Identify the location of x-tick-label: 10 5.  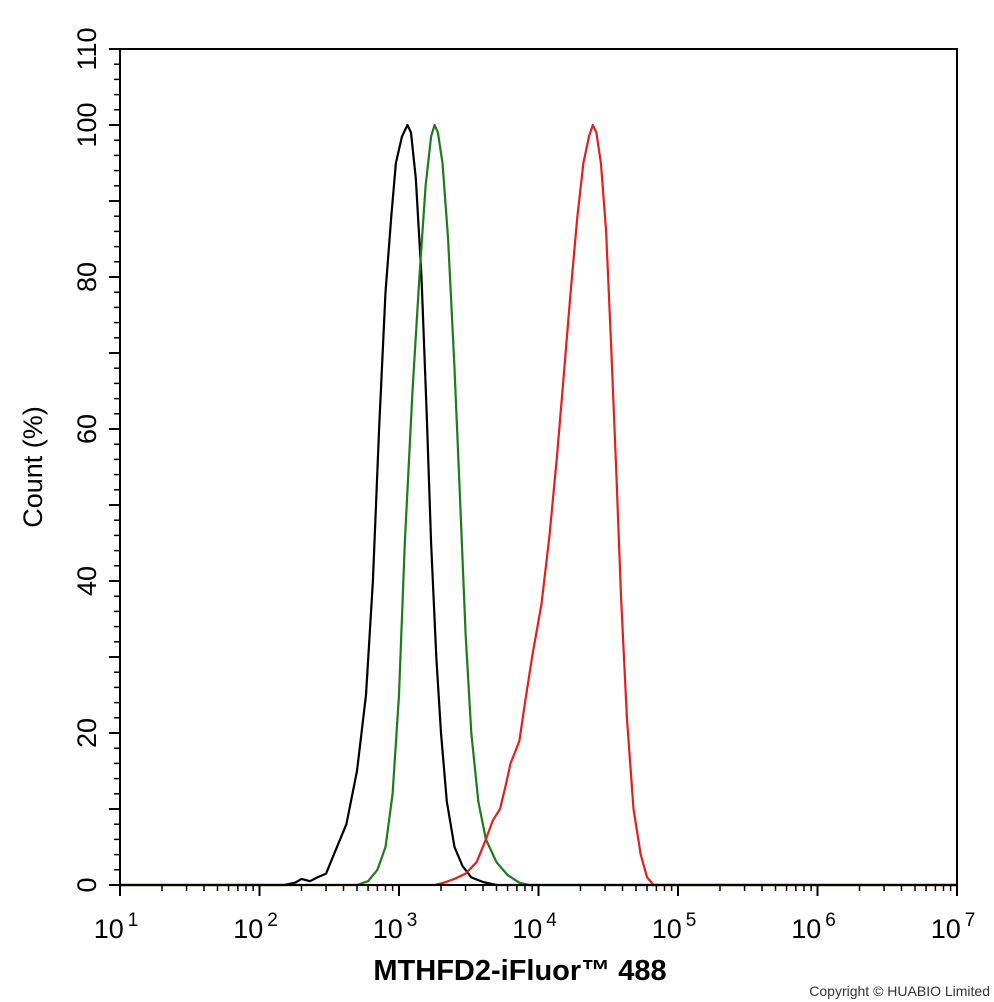
(674, 927).